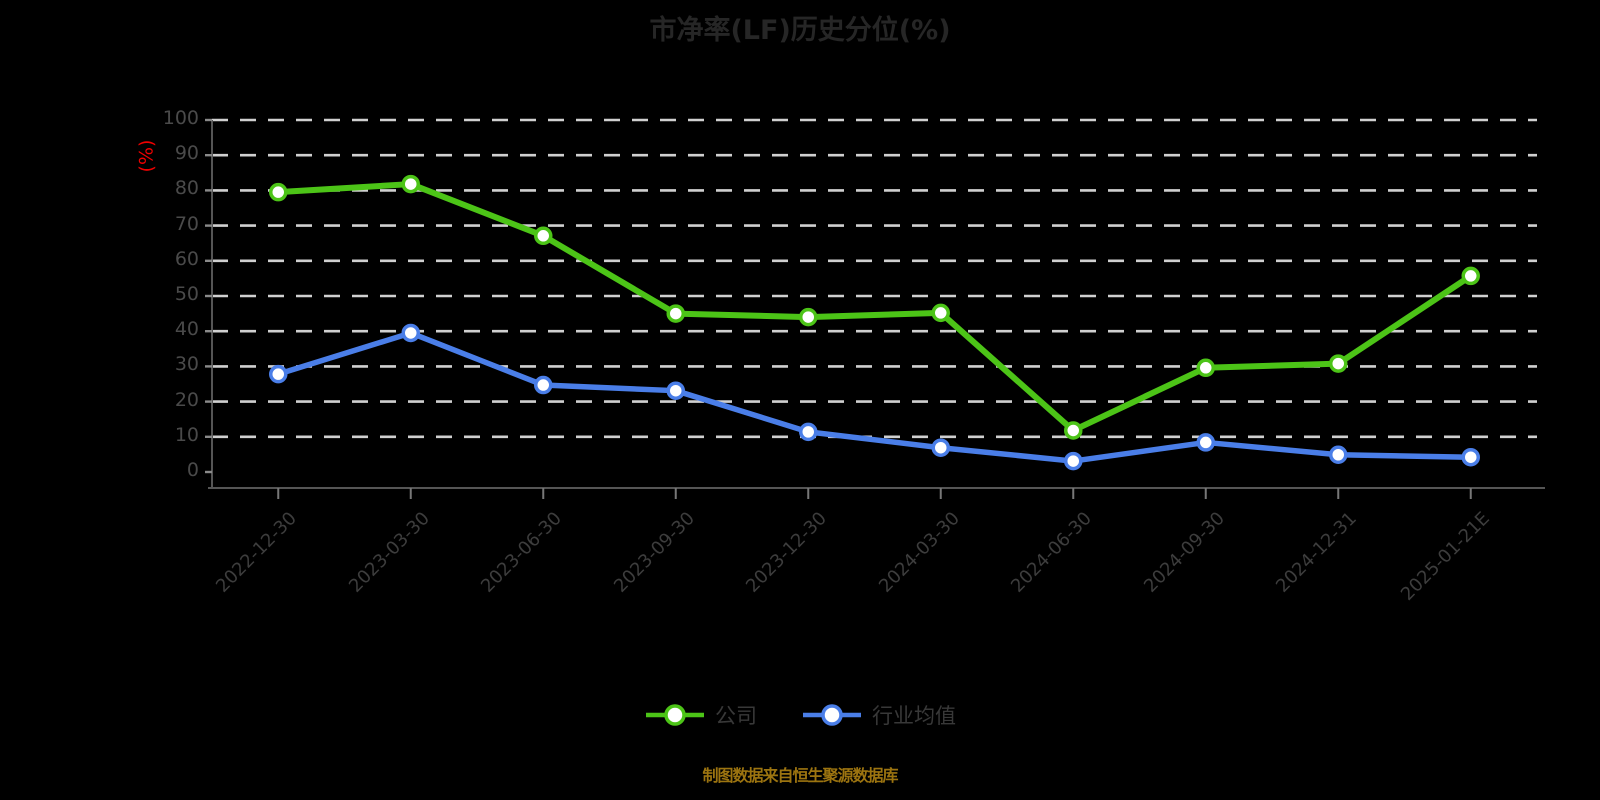 The height and width of the screenshot is (800, 1600). I want to click on chart-source-note: 制图数据来自恒生聚源数据库, so click(800, 775).